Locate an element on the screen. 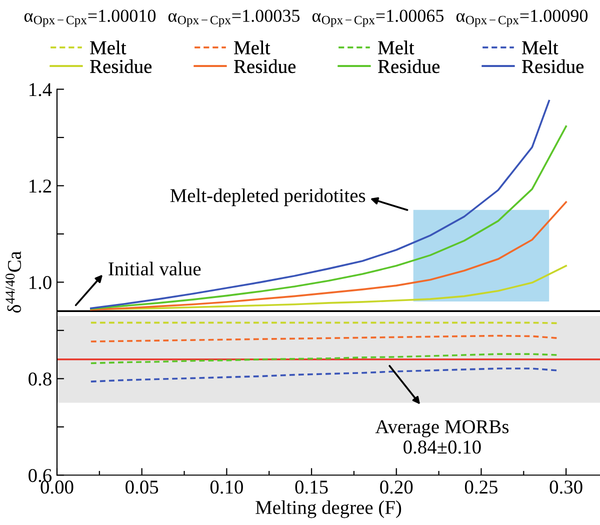  text: α$_{Opx−Cpx}$=1.00090 is located at coordinates (522, 18).